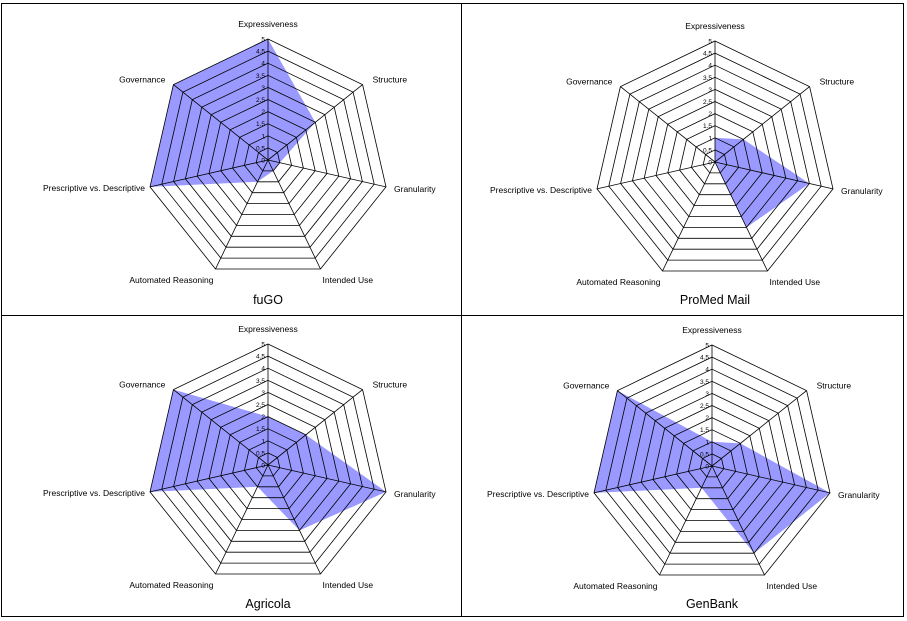 The image size is (907, 621). Describe the element at coordinates (263, 64) in the screenshot. I see `radar-tick-label: 4` at that location.